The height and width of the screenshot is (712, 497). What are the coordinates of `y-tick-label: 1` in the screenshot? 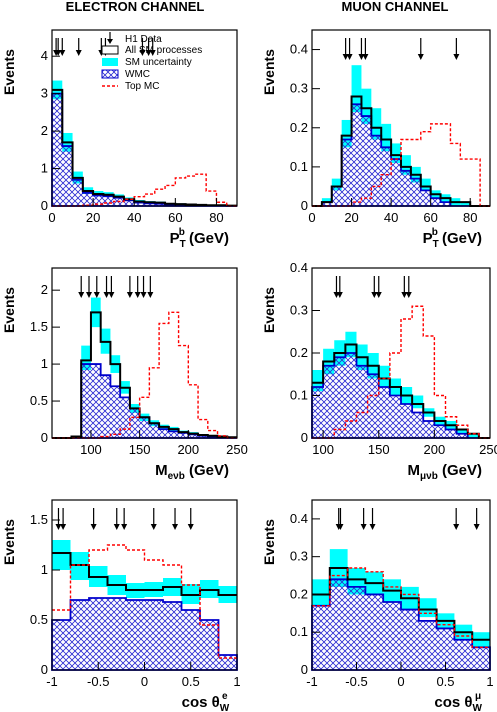 It's located at (44, 569).